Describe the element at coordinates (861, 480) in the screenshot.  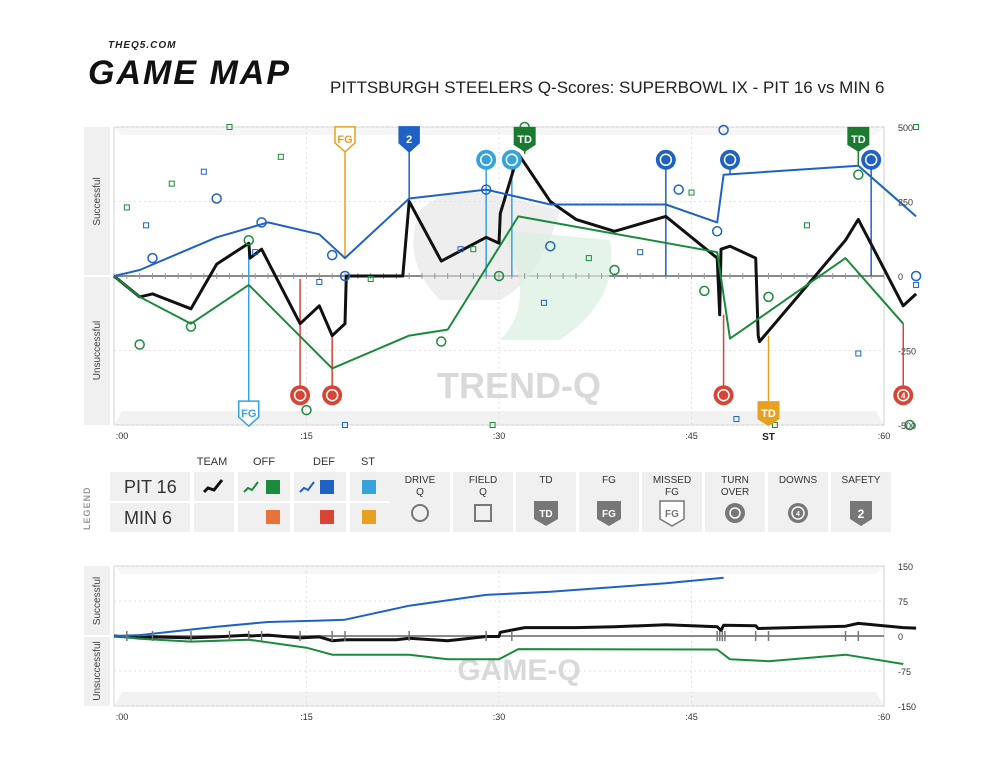
I see `legend-item-label: SAFETY` at that location.